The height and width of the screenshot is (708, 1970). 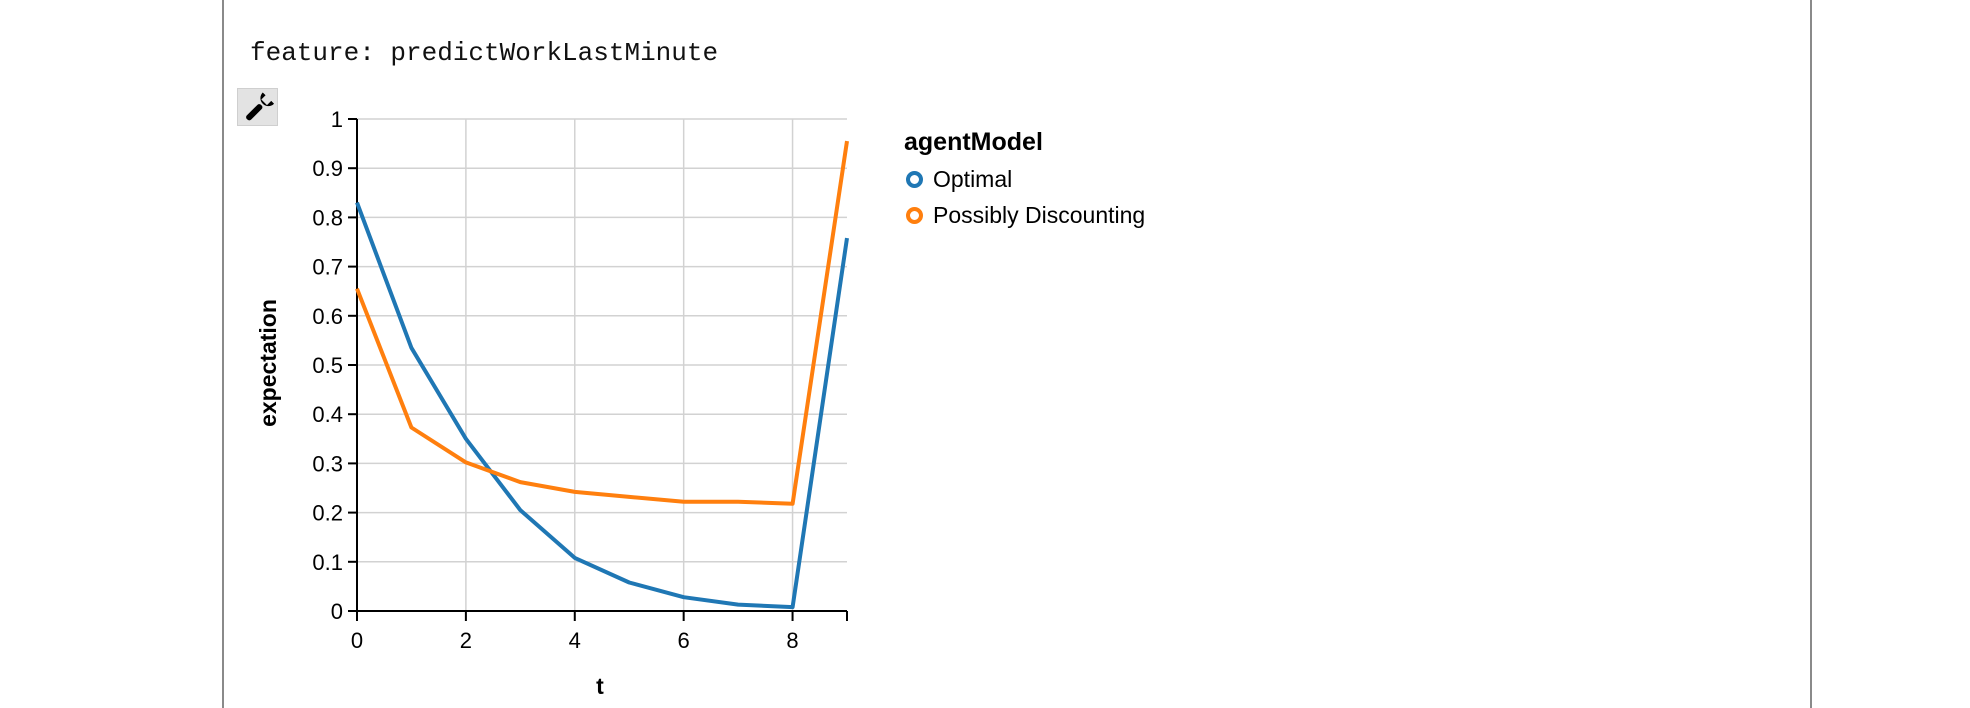 I want to click on x-tick-label: 0, so click(x=357, y=640).